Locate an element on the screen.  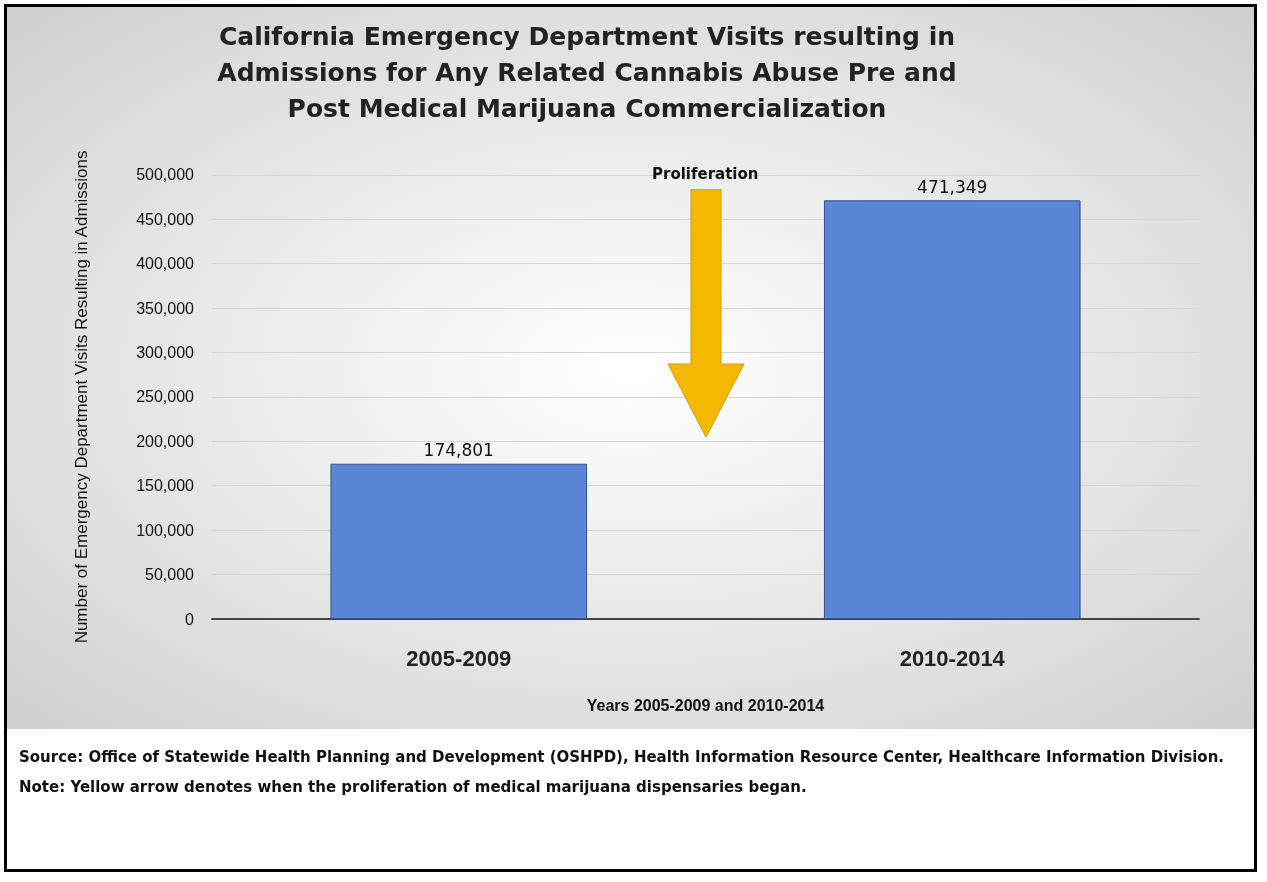
y-tick-label: 0 is located at coordinates (190, 619).